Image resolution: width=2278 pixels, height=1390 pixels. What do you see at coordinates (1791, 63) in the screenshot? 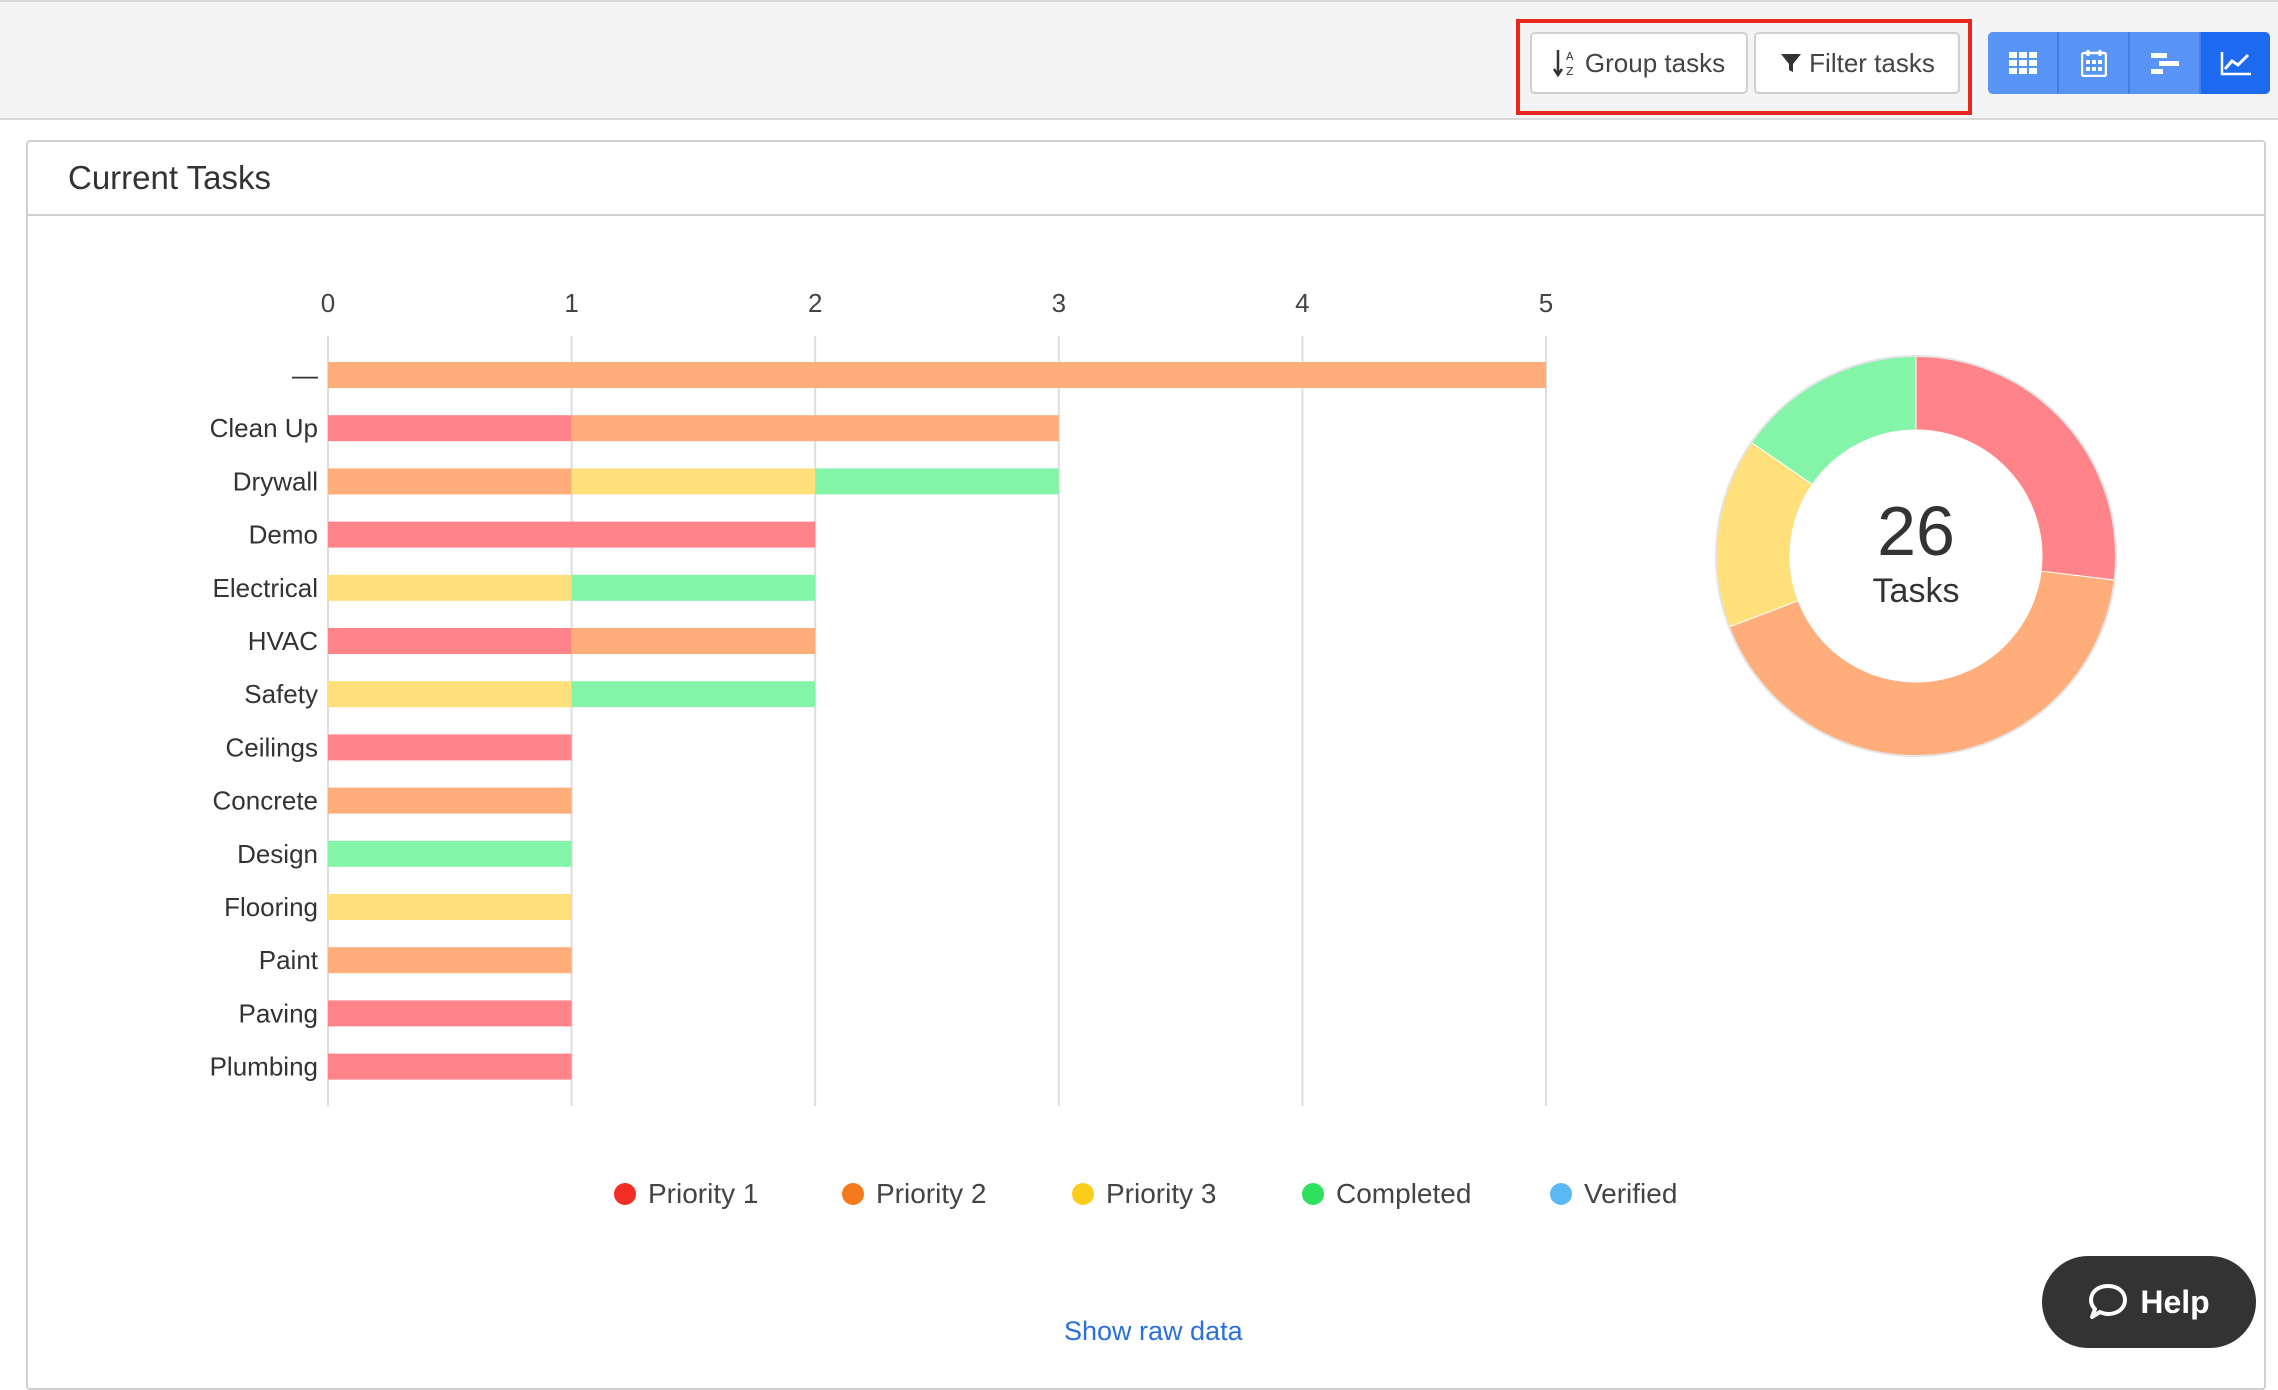
I see `filter-icon` at bounding box center [1791, 63].